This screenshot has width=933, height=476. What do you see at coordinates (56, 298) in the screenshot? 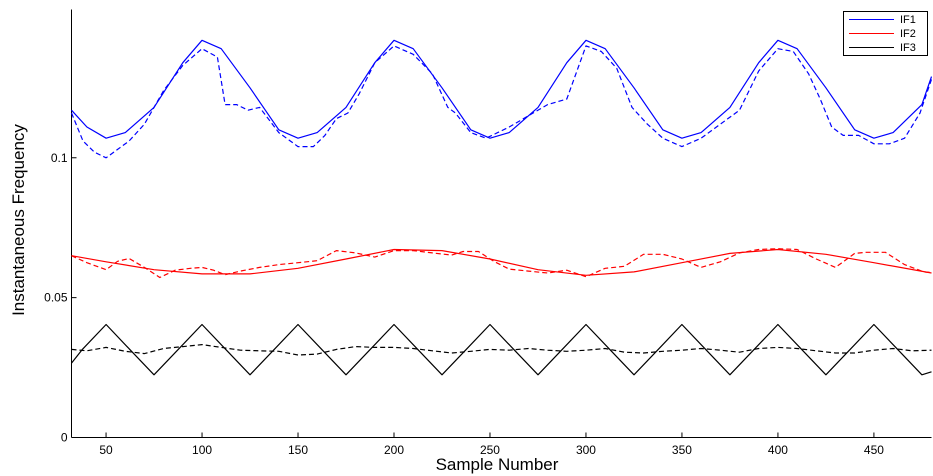
I see `y-tick-label: 0.05` at bounding box center [56, 298].